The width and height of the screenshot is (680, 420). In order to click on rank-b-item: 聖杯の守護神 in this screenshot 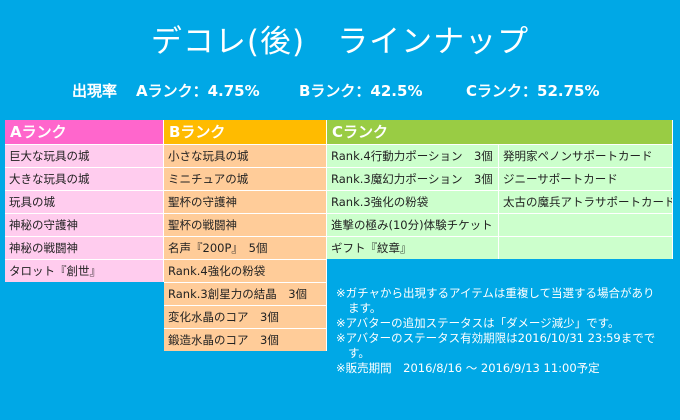, I will do `click(245, 201)`.